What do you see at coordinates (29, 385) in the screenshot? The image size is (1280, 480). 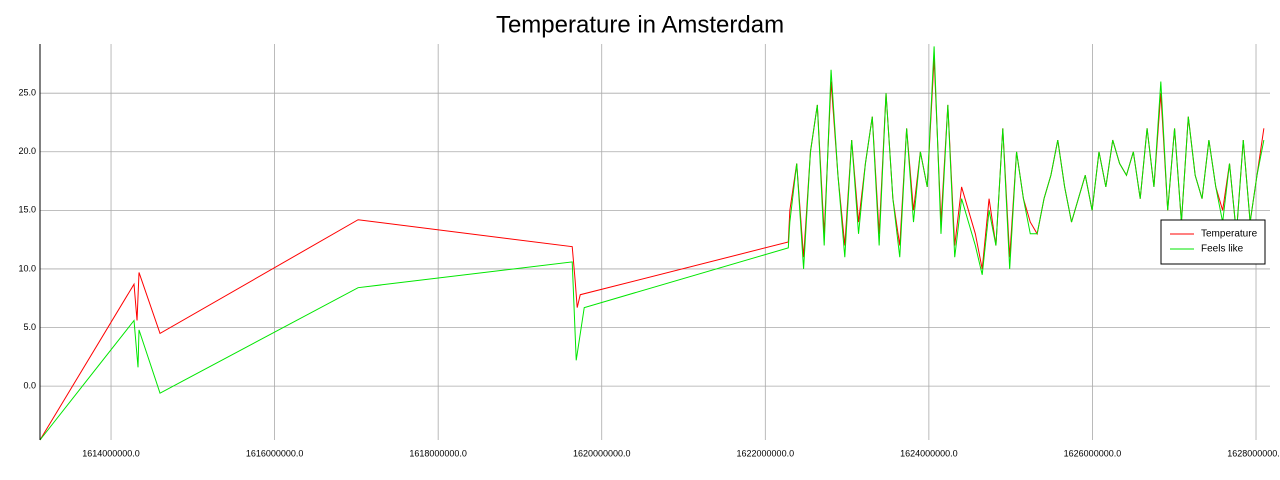 I see `y-tick-label: 0.0` at bounding box center [29, 385].